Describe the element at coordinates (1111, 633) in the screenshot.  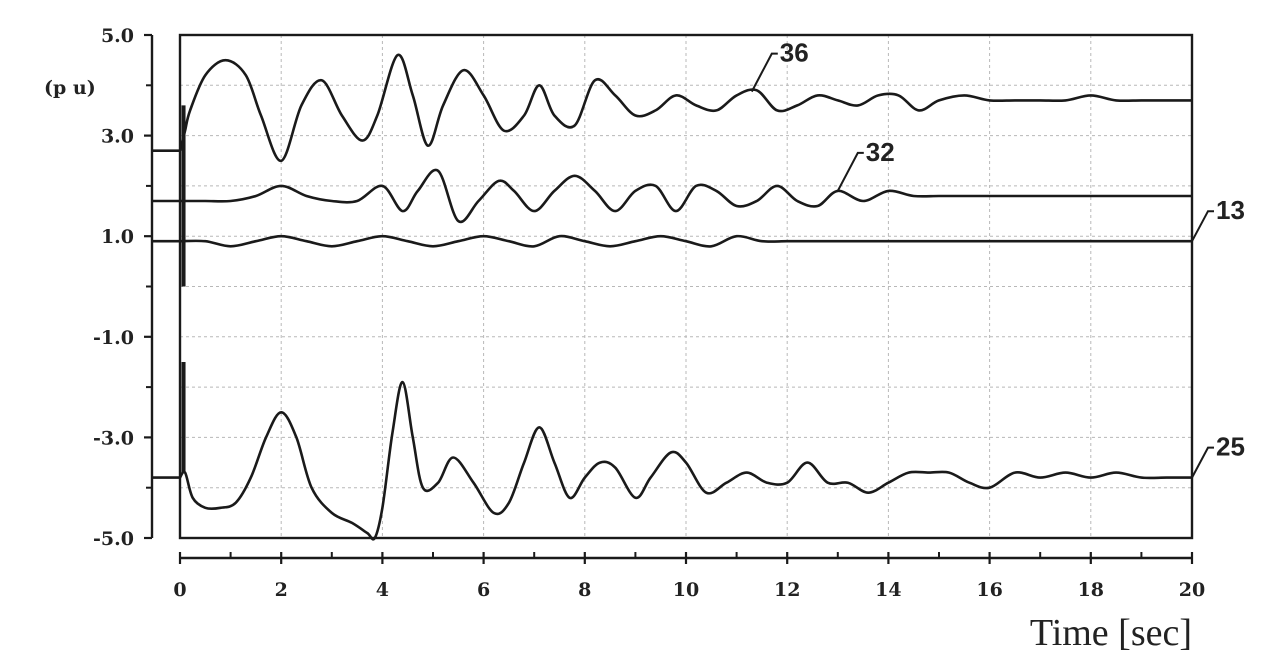
I see `x-axis-title: Time [sec]` at that location.